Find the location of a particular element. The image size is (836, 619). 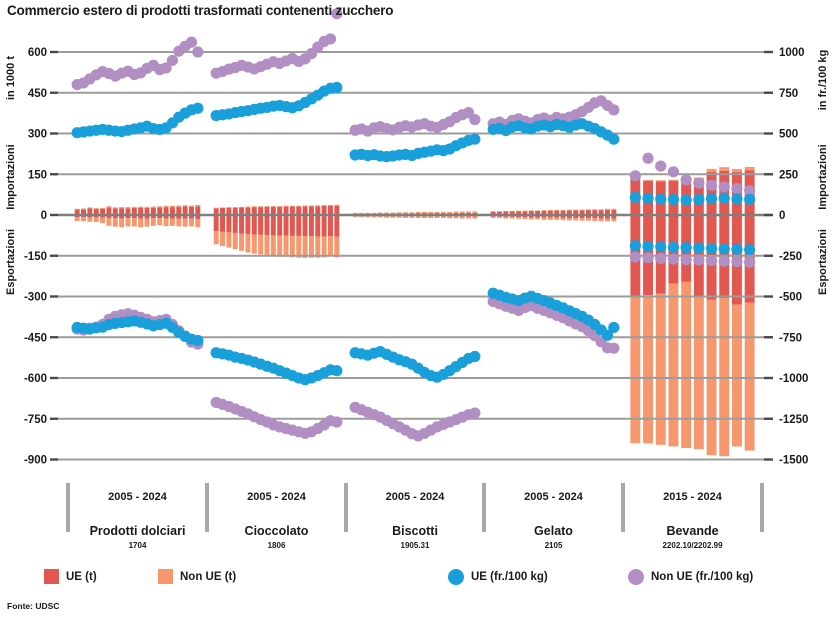

axis-tick-label-right: 1000 is located at coordinates (792, 53).